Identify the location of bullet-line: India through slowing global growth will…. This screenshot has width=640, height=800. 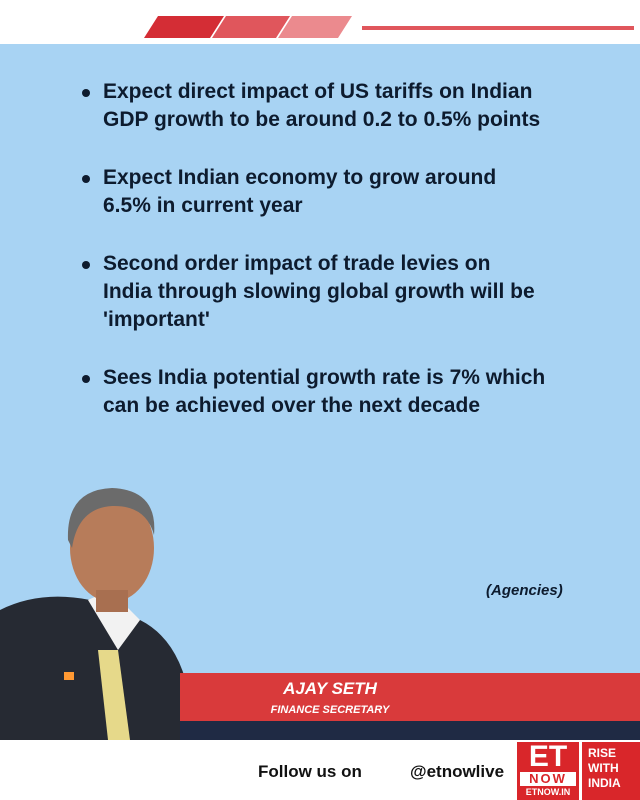
(319, 291).